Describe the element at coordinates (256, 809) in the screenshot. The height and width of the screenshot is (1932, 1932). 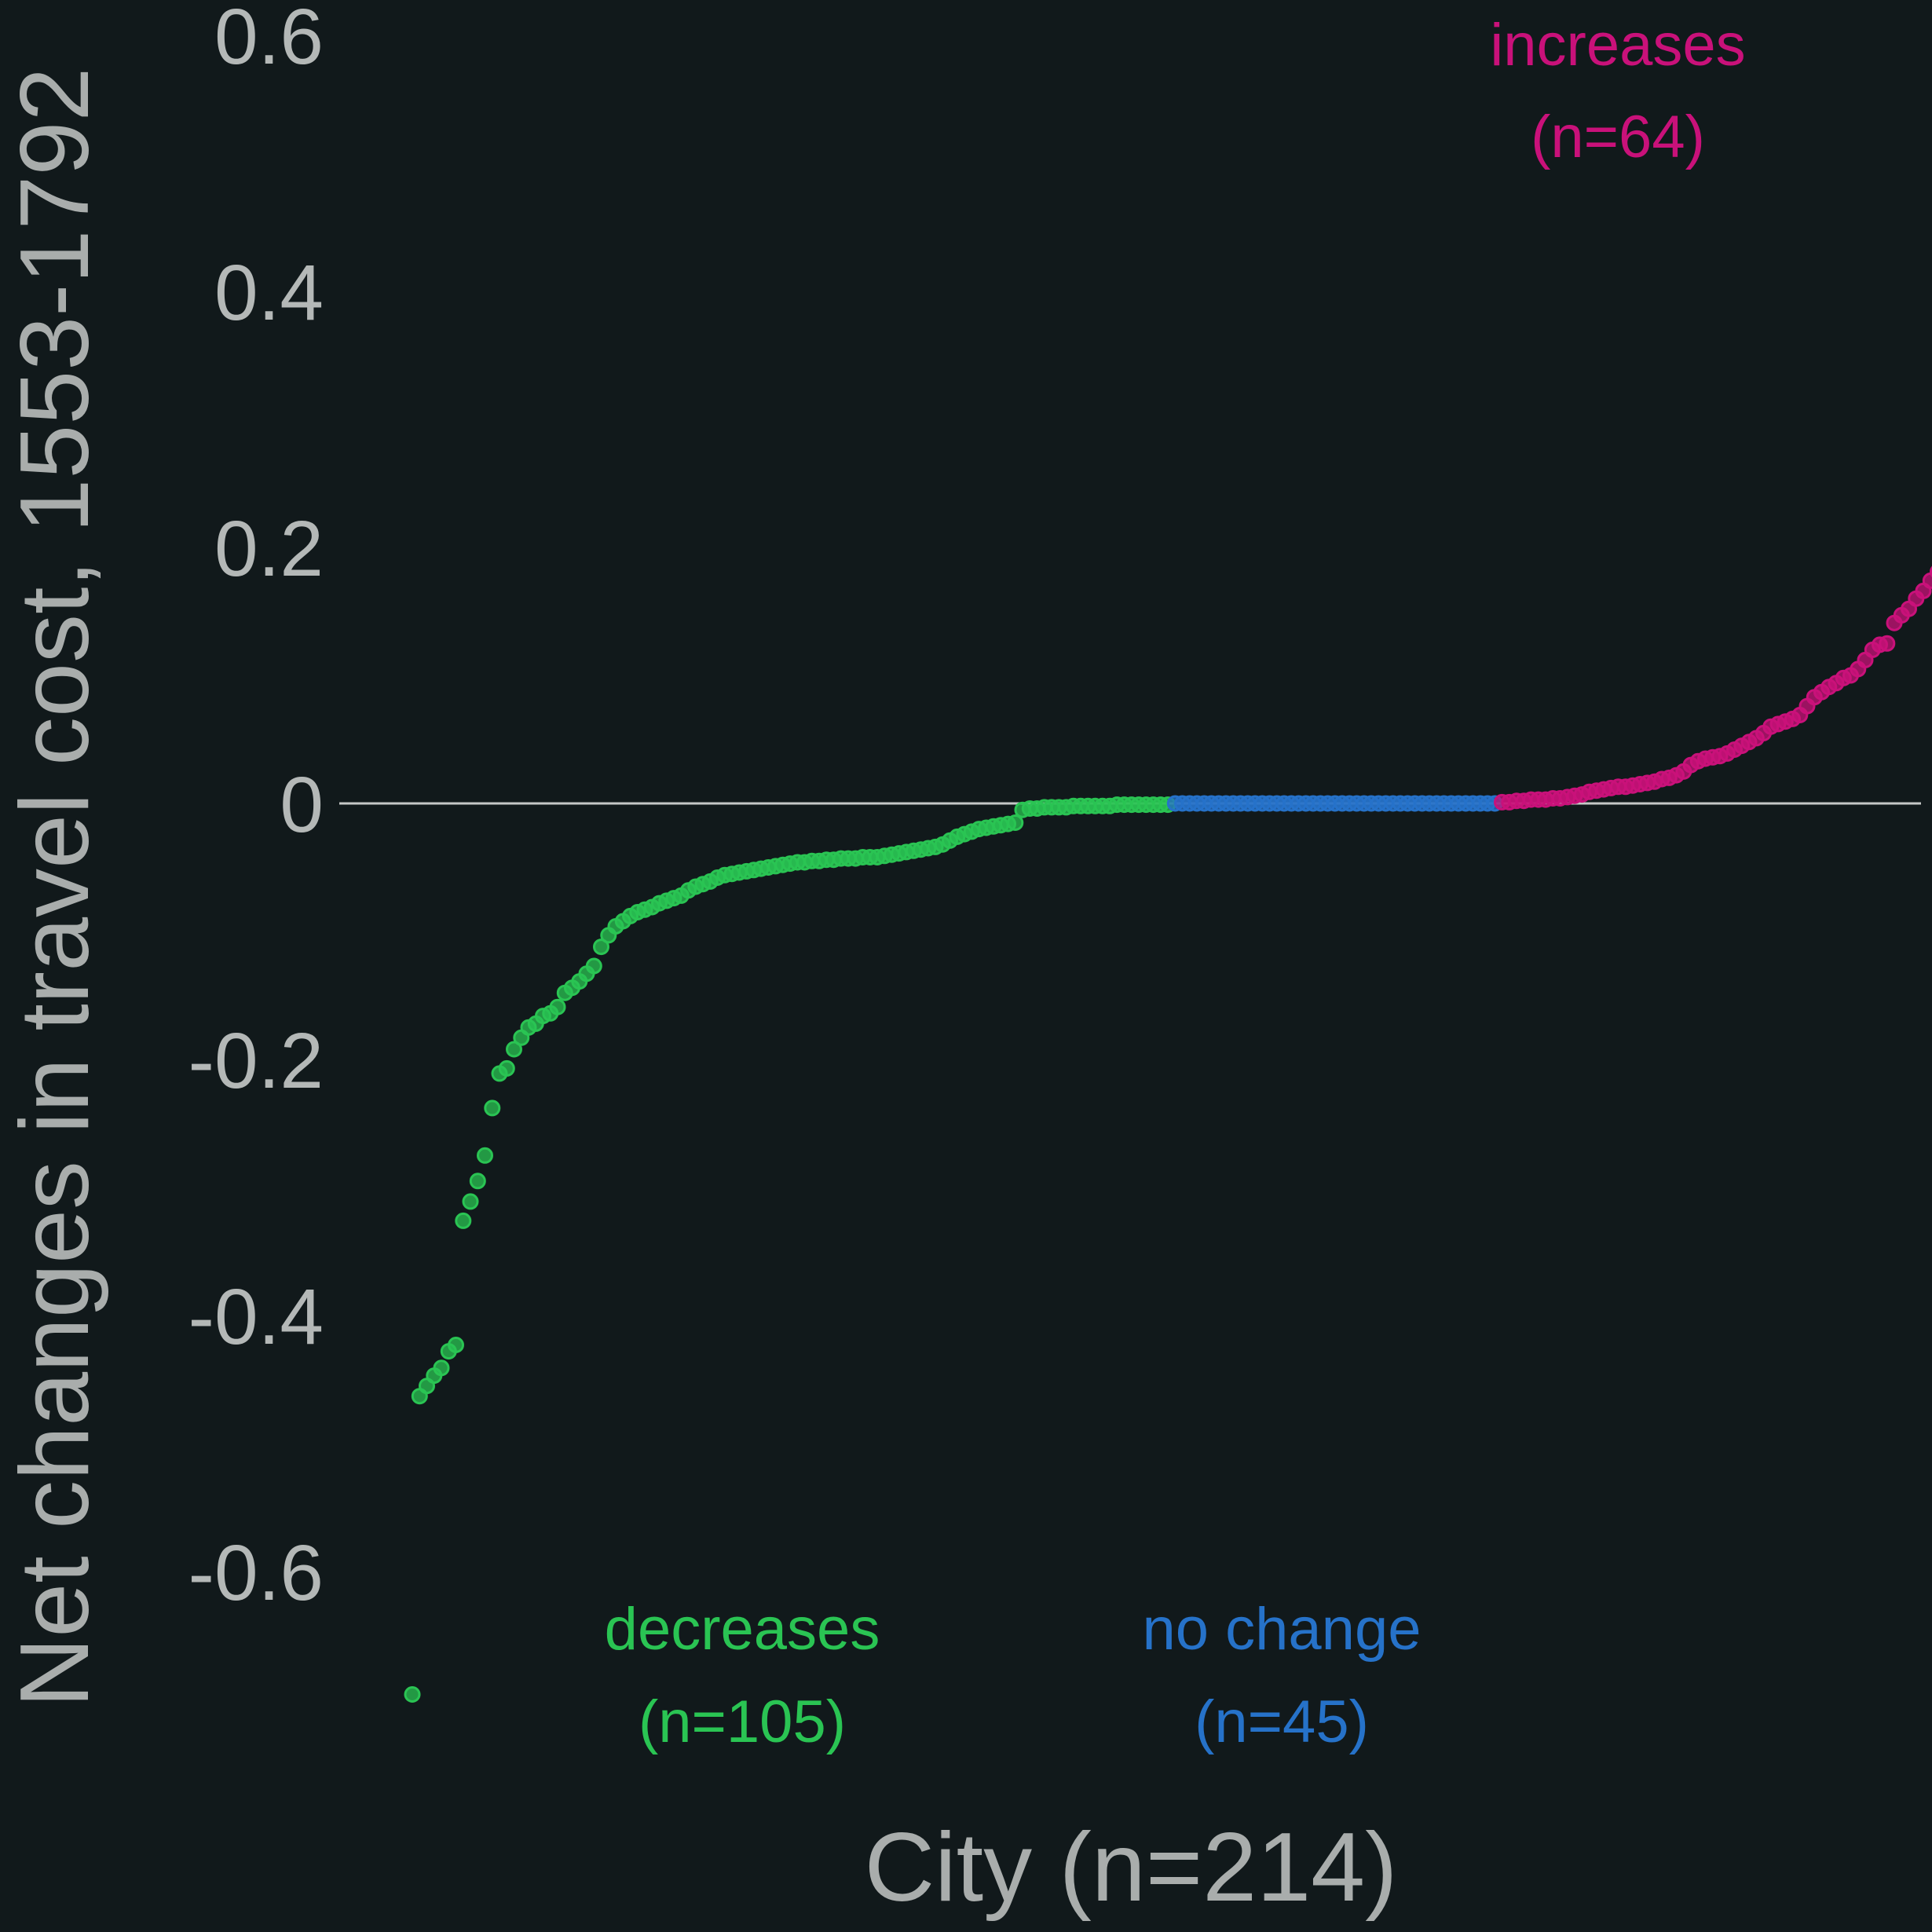
I see `y-axis-ticks: 0.6 0.4 0.2 0 -0.2 -0.4 -0.6` at that location.